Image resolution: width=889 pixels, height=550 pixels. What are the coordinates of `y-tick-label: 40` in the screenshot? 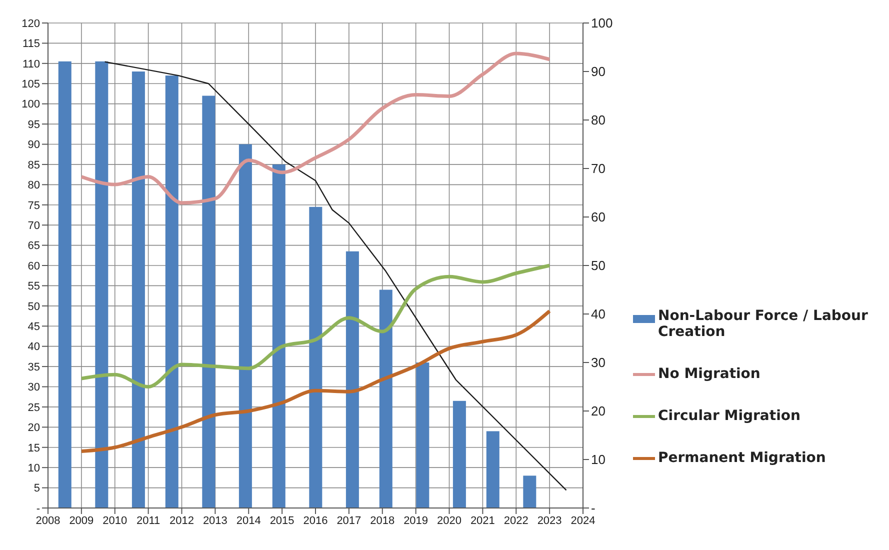 It's located at (34, 347).